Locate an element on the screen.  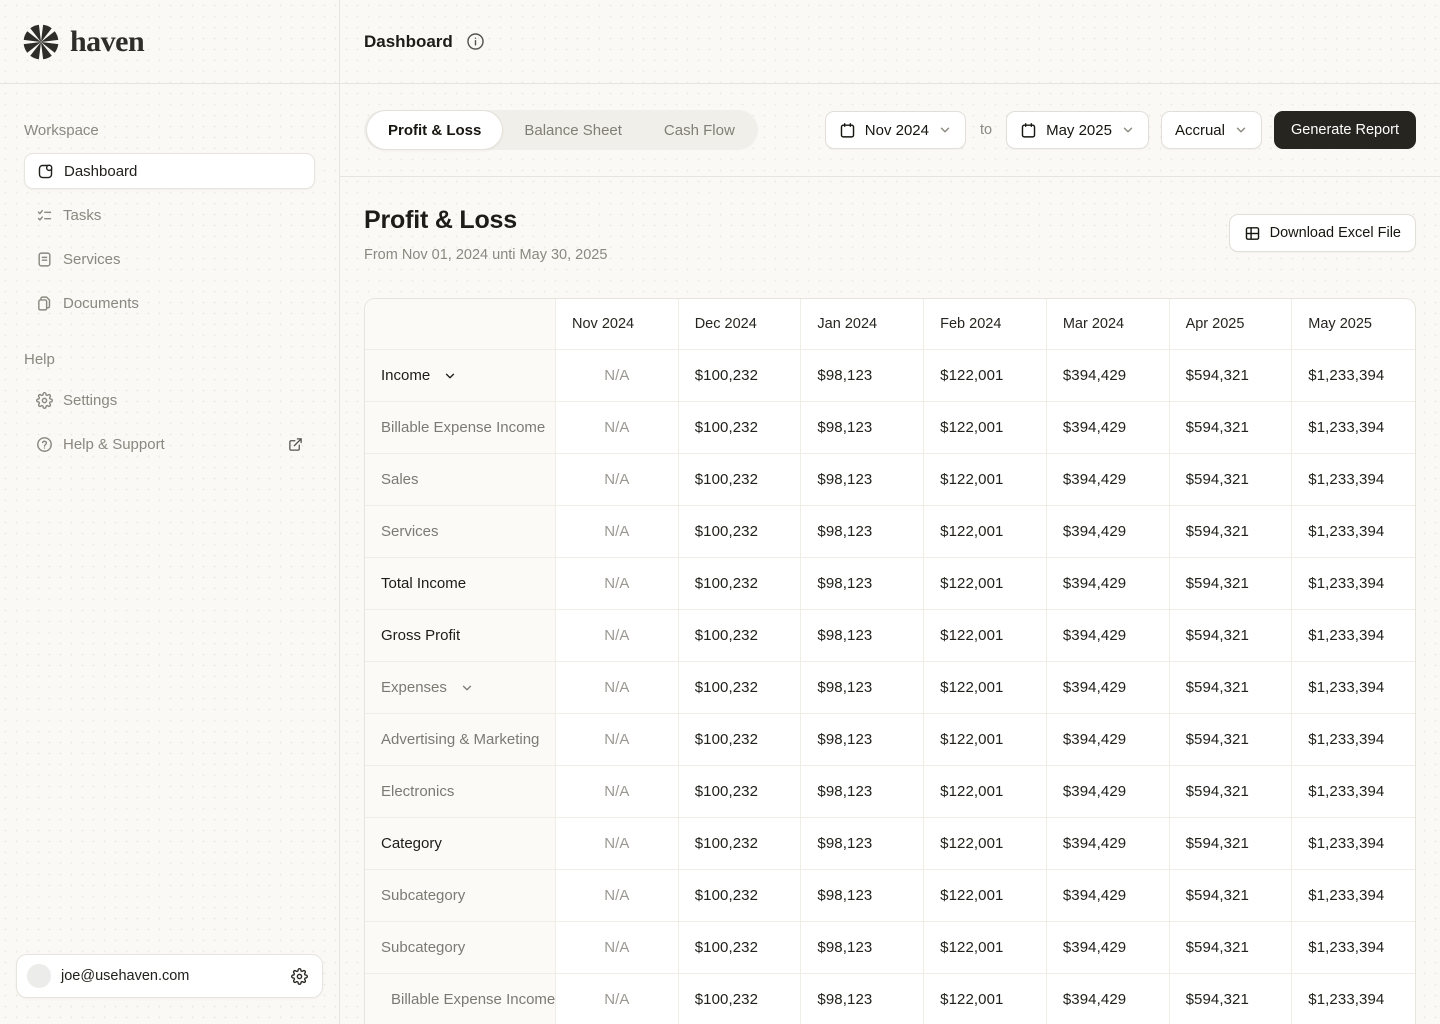
date-to-picker: May 2025 is located at coordinates (1077, 130).